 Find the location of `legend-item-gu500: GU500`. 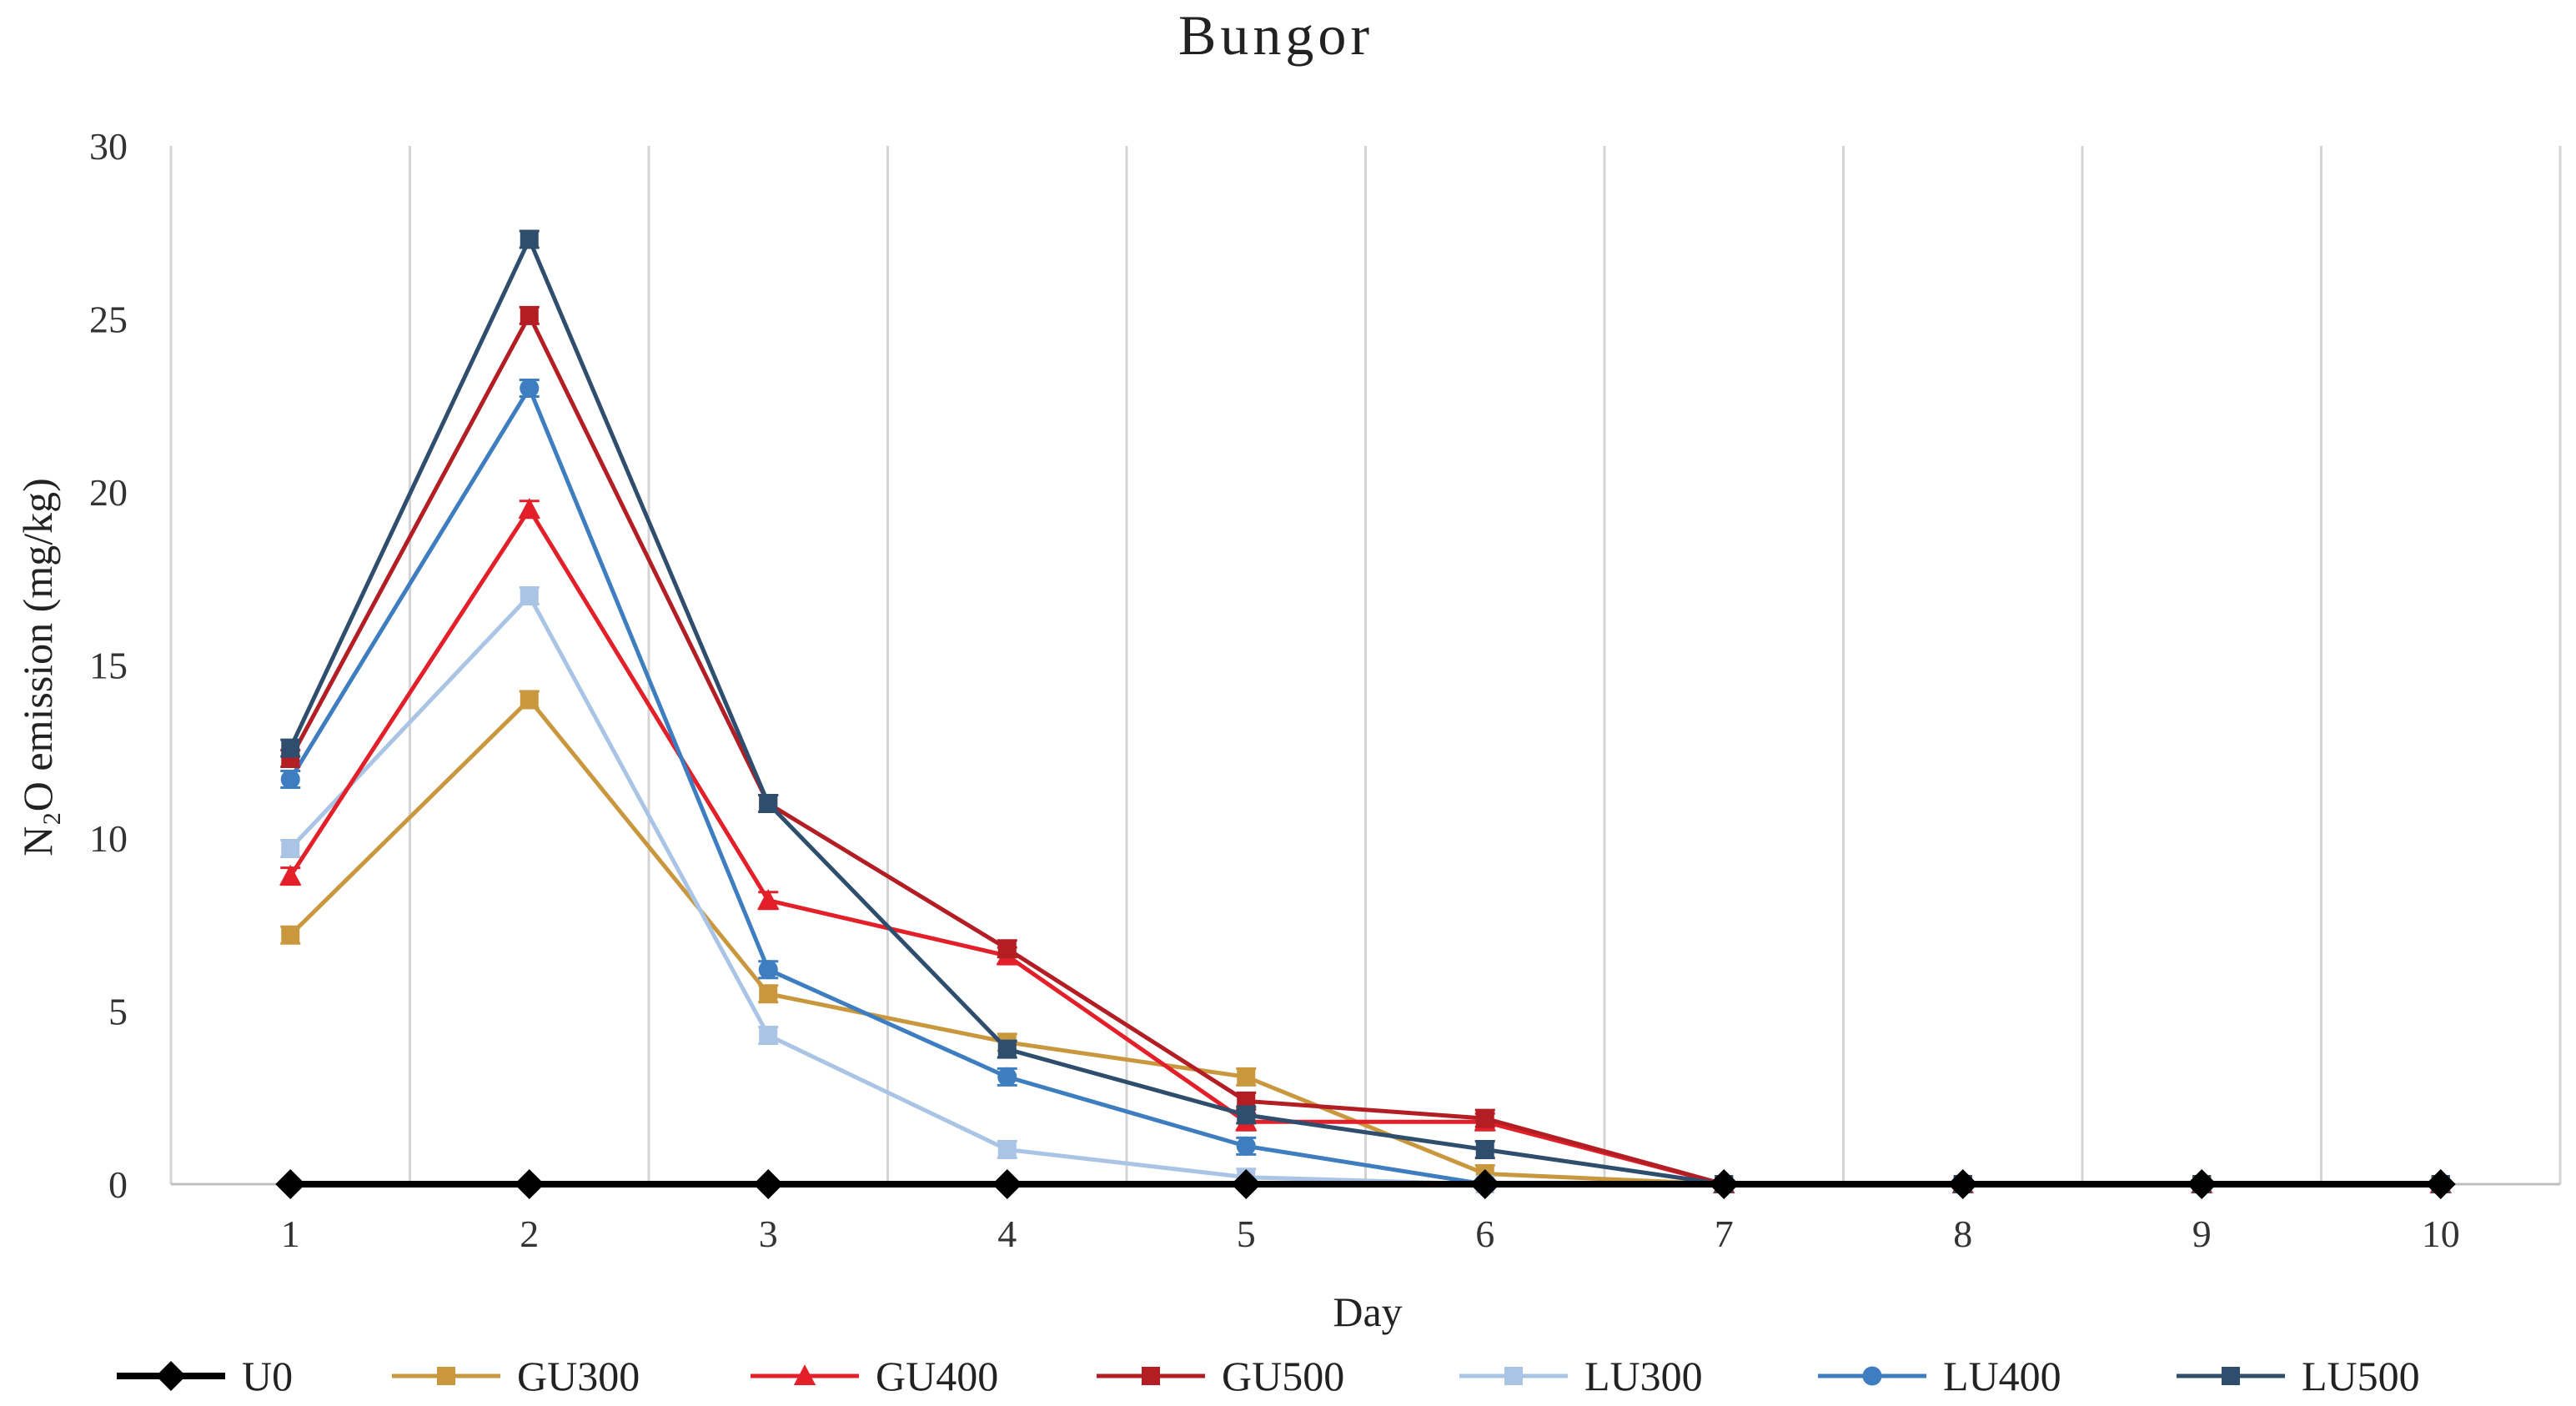

legend-item-gu500: GU500 is located at coordinates (1220, 1376).